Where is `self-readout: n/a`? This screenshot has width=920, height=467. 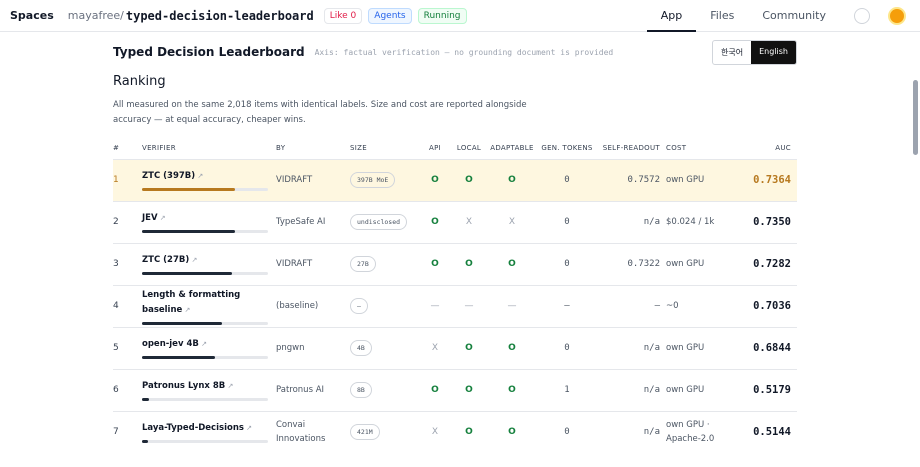
self-readout: n/a is located at coordinates (632, 389).